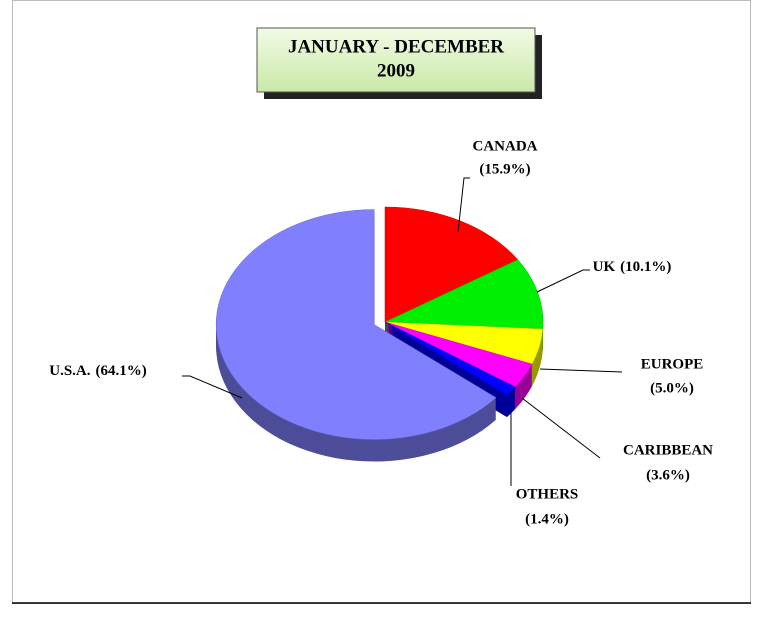  I want to click on slice-label: U.S.A. (64.1%), so click(98, 371).